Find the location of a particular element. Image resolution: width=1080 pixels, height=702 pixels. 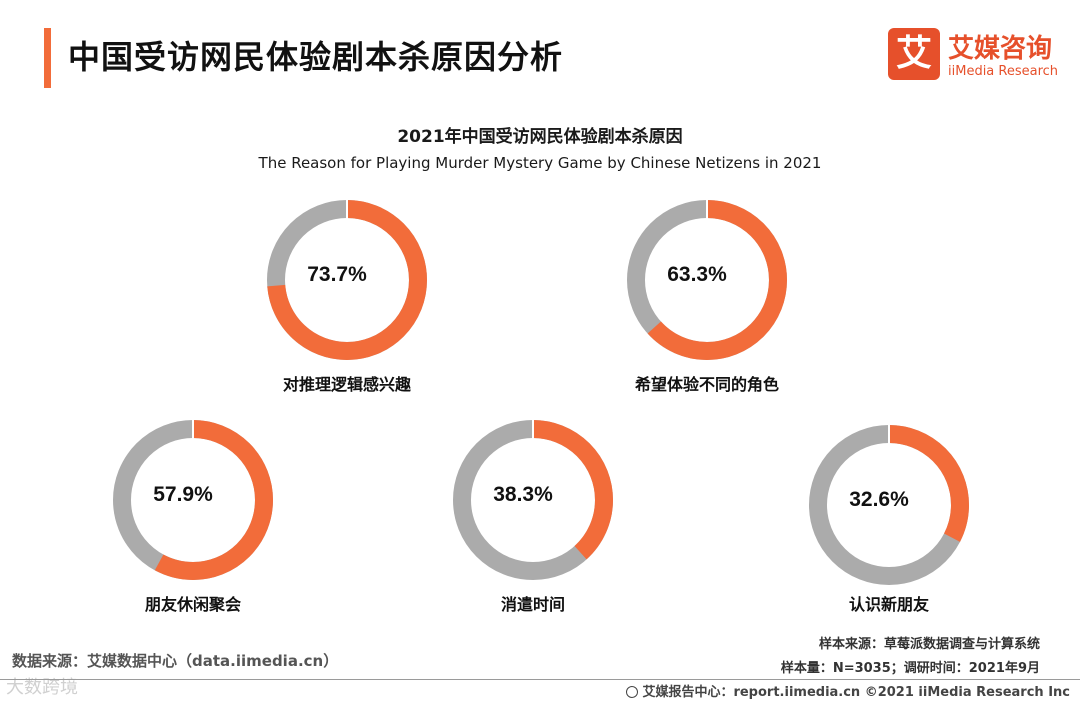

watermark: 大数跨境 is located at coordinates (42, 687).